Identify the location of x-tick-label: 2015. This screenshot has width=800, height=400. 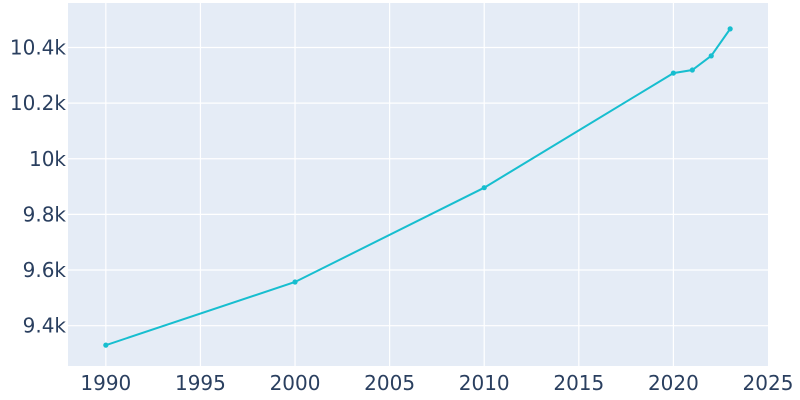
(578, 383).